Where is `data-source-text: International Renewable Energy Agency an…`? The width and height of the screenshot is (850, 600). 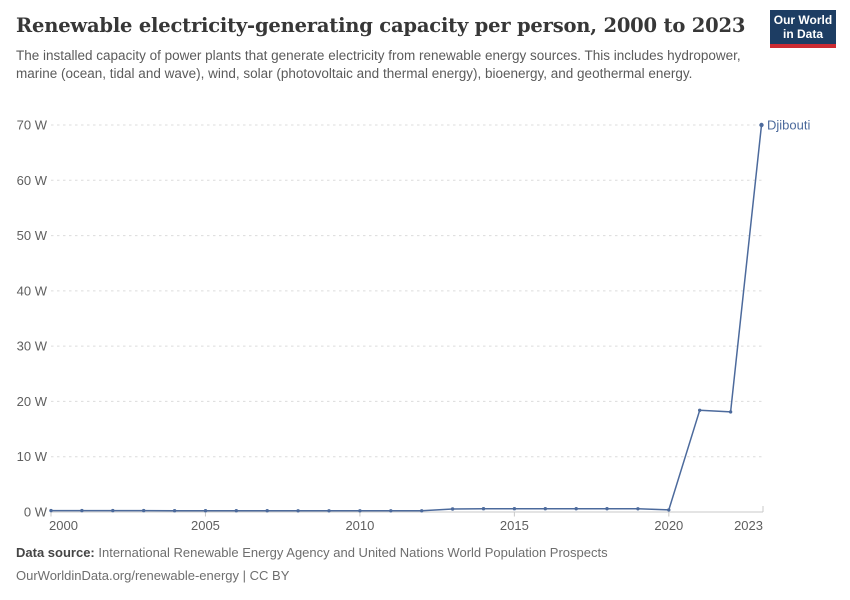
data-source-text: International Renewable Energy Agency an… is located at coordinates (353, 552).